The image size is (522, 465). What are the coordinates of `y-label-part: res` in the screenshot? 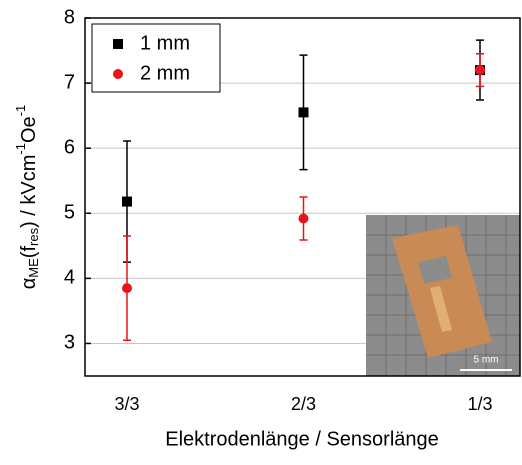 It's located at (33, 236).